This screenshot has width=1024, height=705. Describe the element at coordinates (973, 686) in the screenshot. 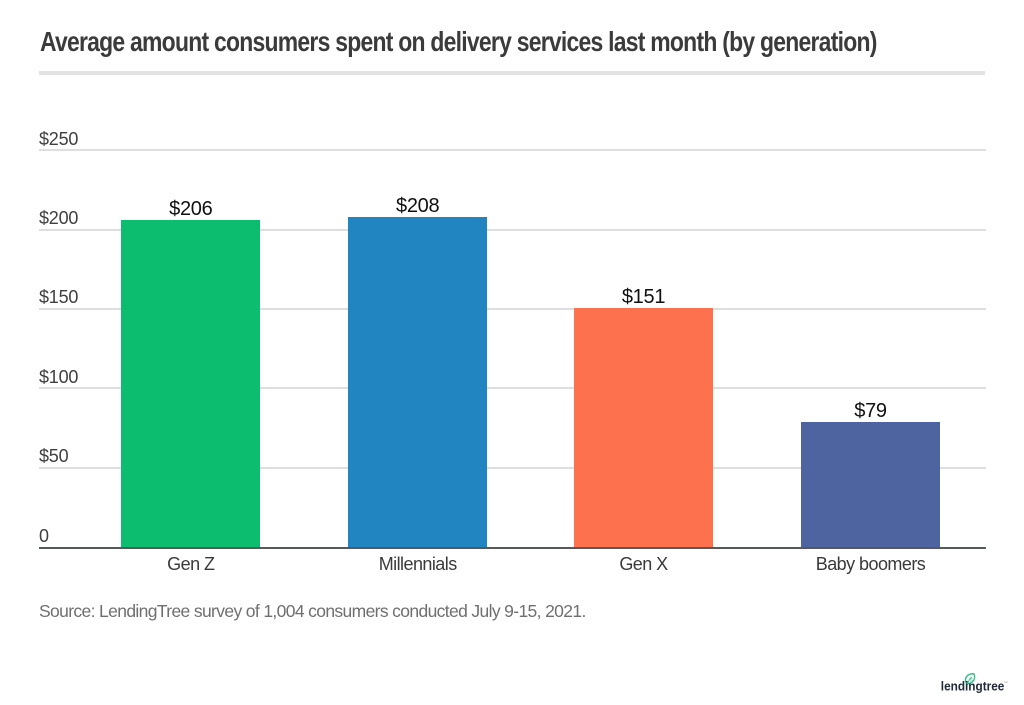

I see `svg-text: lendingtree` at that location.